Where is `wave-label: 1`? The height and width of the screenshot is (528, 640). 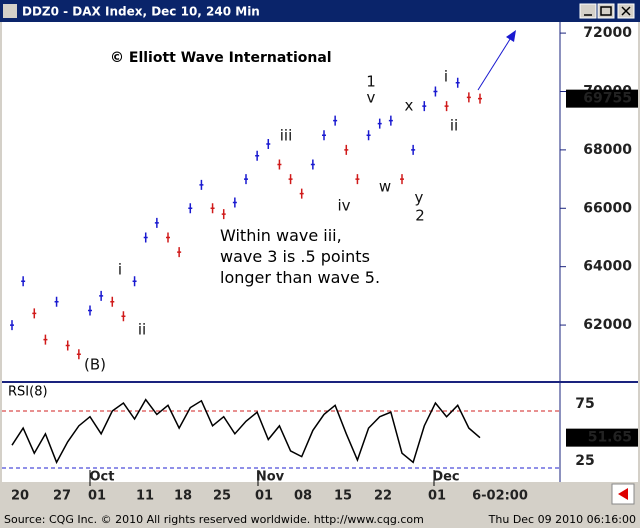 wave-label: 1 is located at coordinates (371, 82).